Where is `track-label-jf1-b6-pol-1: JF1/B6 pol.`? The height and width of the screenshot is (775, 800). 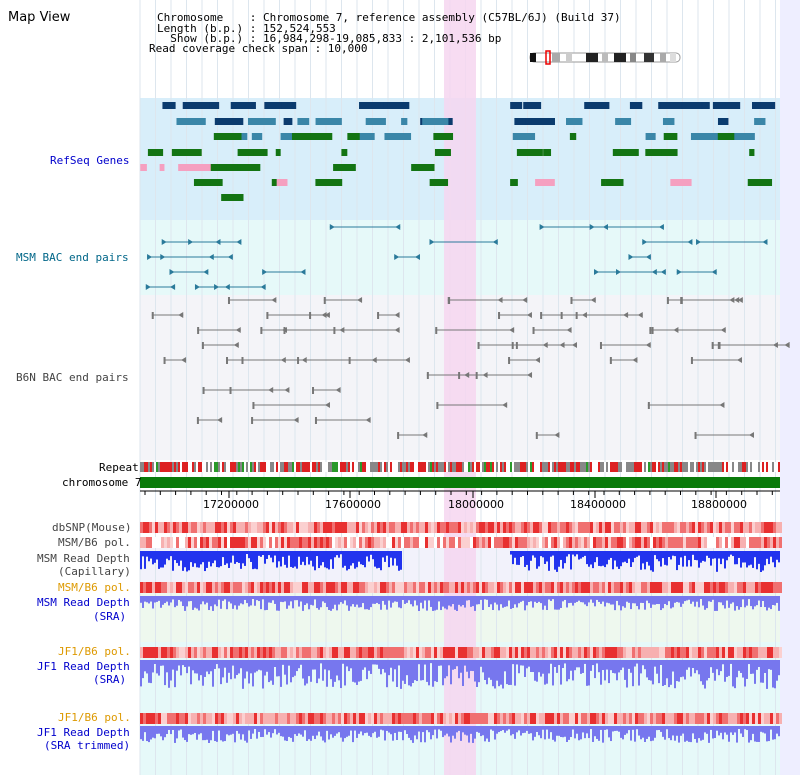
track-label-jf1-b6-pol-1: JF1/B6 pol. is located at coordinates (94, 651).